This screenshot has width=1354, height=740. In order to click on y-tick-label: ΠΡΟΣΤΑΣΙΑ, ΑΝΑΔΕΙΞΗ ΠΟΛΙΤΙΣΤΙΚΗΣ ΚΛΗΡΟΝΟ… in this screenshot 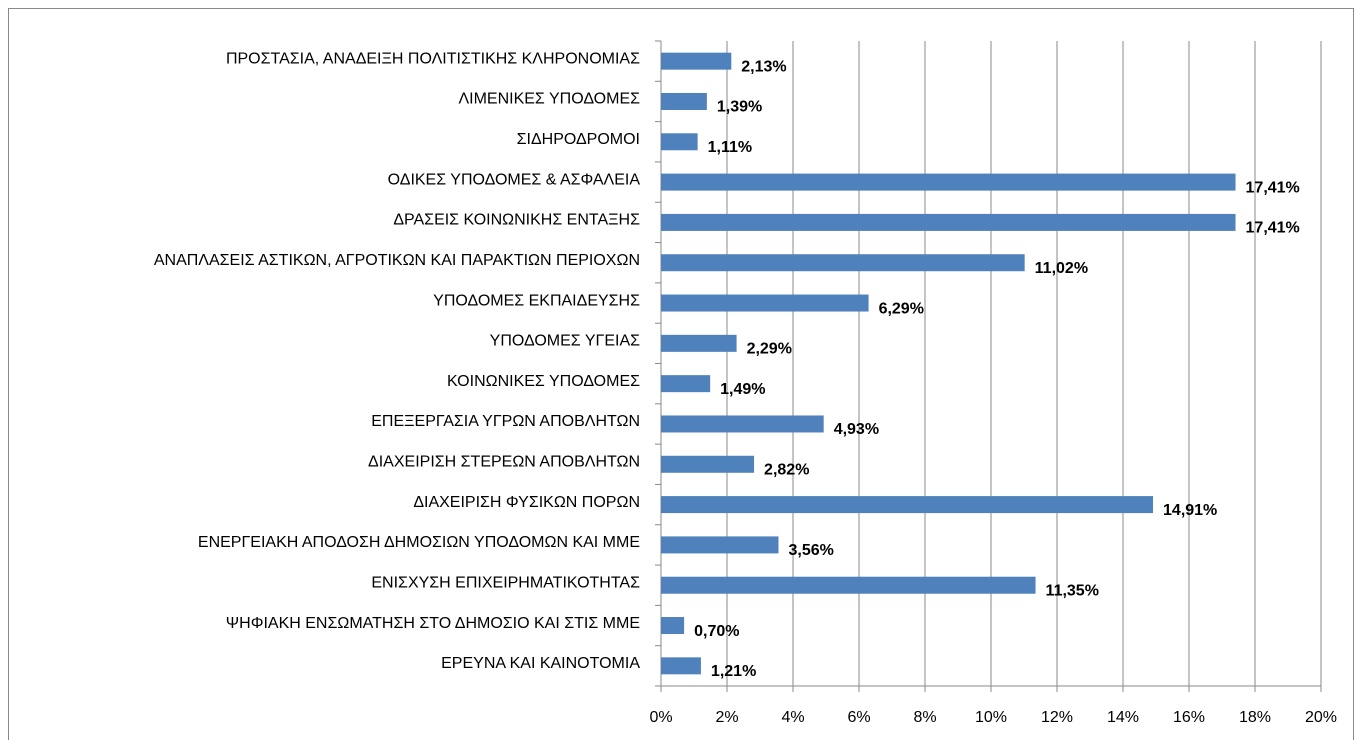, I will do `click(433, 58)`.